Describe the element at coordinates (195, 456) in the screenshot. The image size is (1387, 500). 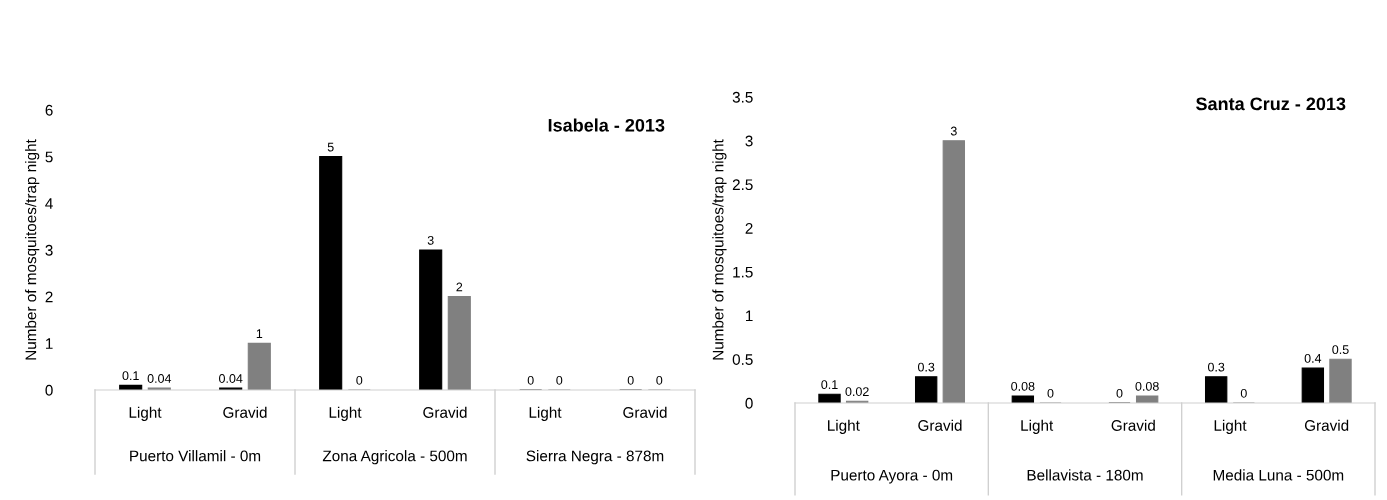
I see `text: Puerto Villamil - 0m` at that location.